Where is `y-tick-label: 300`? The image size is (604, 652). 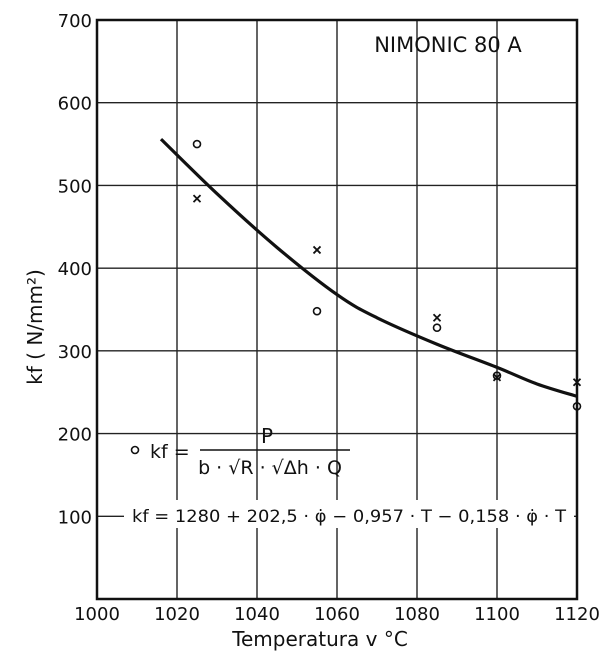
y-tick-label: 300 is located at coordinates (75, 352).